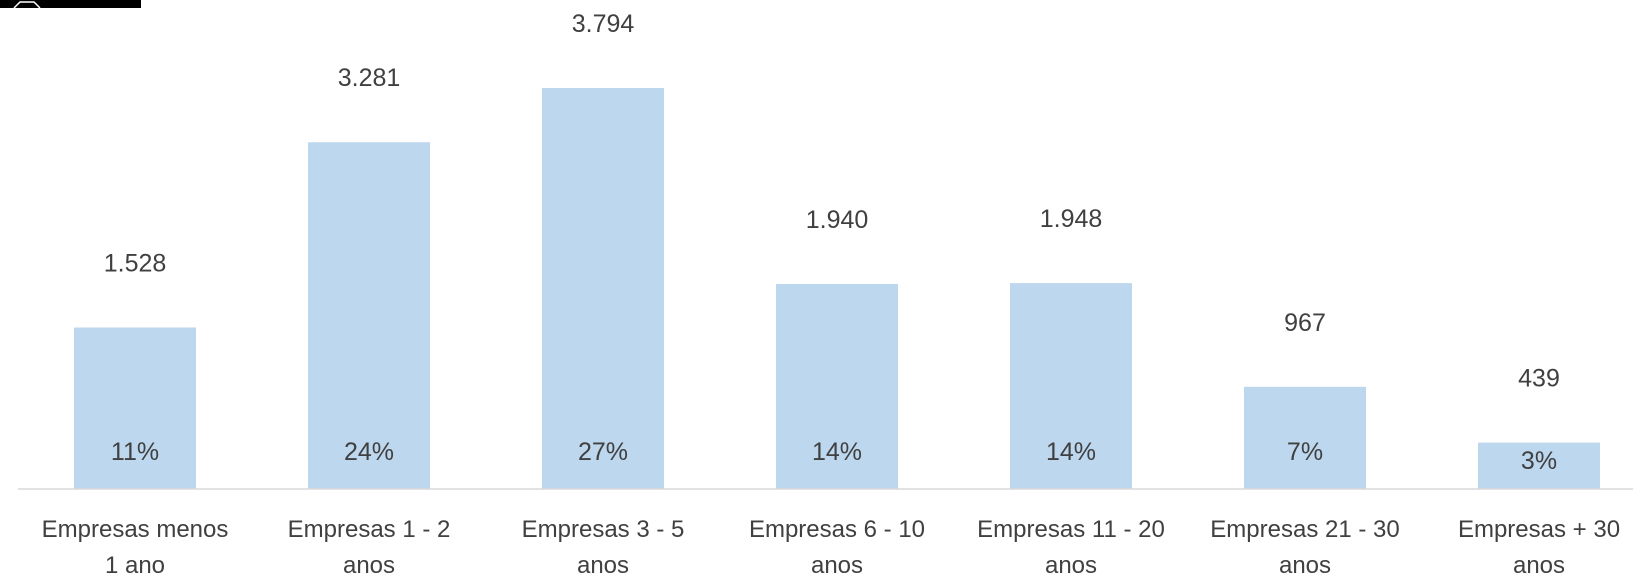 This screenshot has height=585, width=1633. What do you see at coordinates (27, 5) in the screenshot?
I see `logo-mark-glyph` at bounding box center [27, 5].